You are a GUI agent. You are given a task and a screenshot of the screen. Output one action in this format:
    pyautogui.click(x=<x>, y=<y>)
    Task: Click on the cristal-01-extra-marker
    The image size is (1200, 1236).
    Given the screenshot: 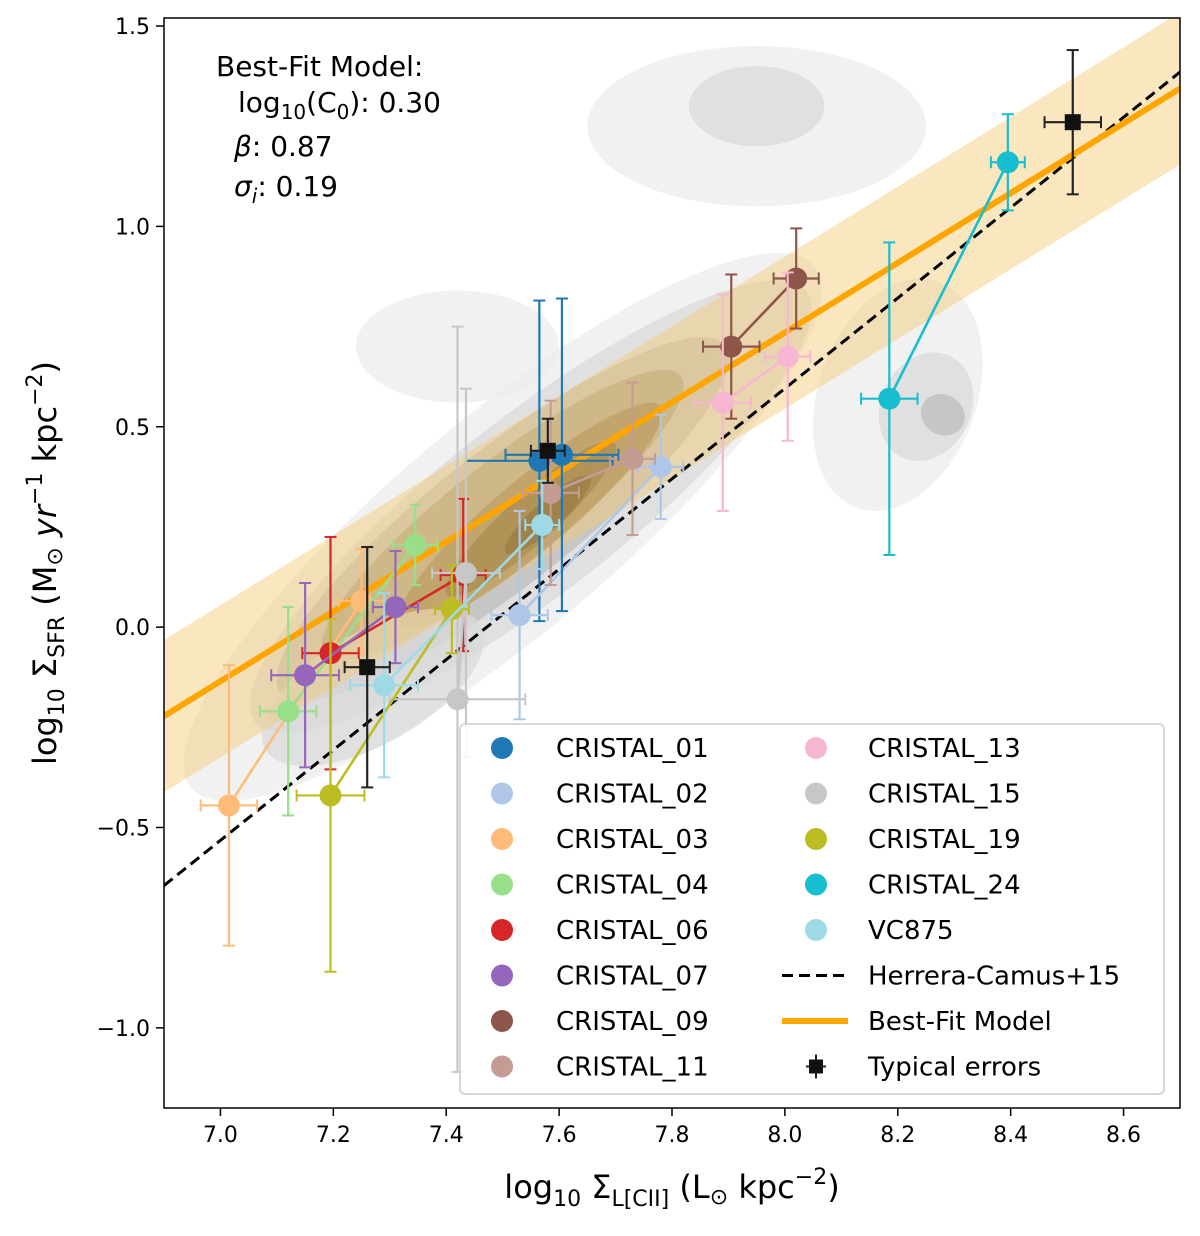 What is the action you would take?
    pyautogui.click(x=561, y=454)
    